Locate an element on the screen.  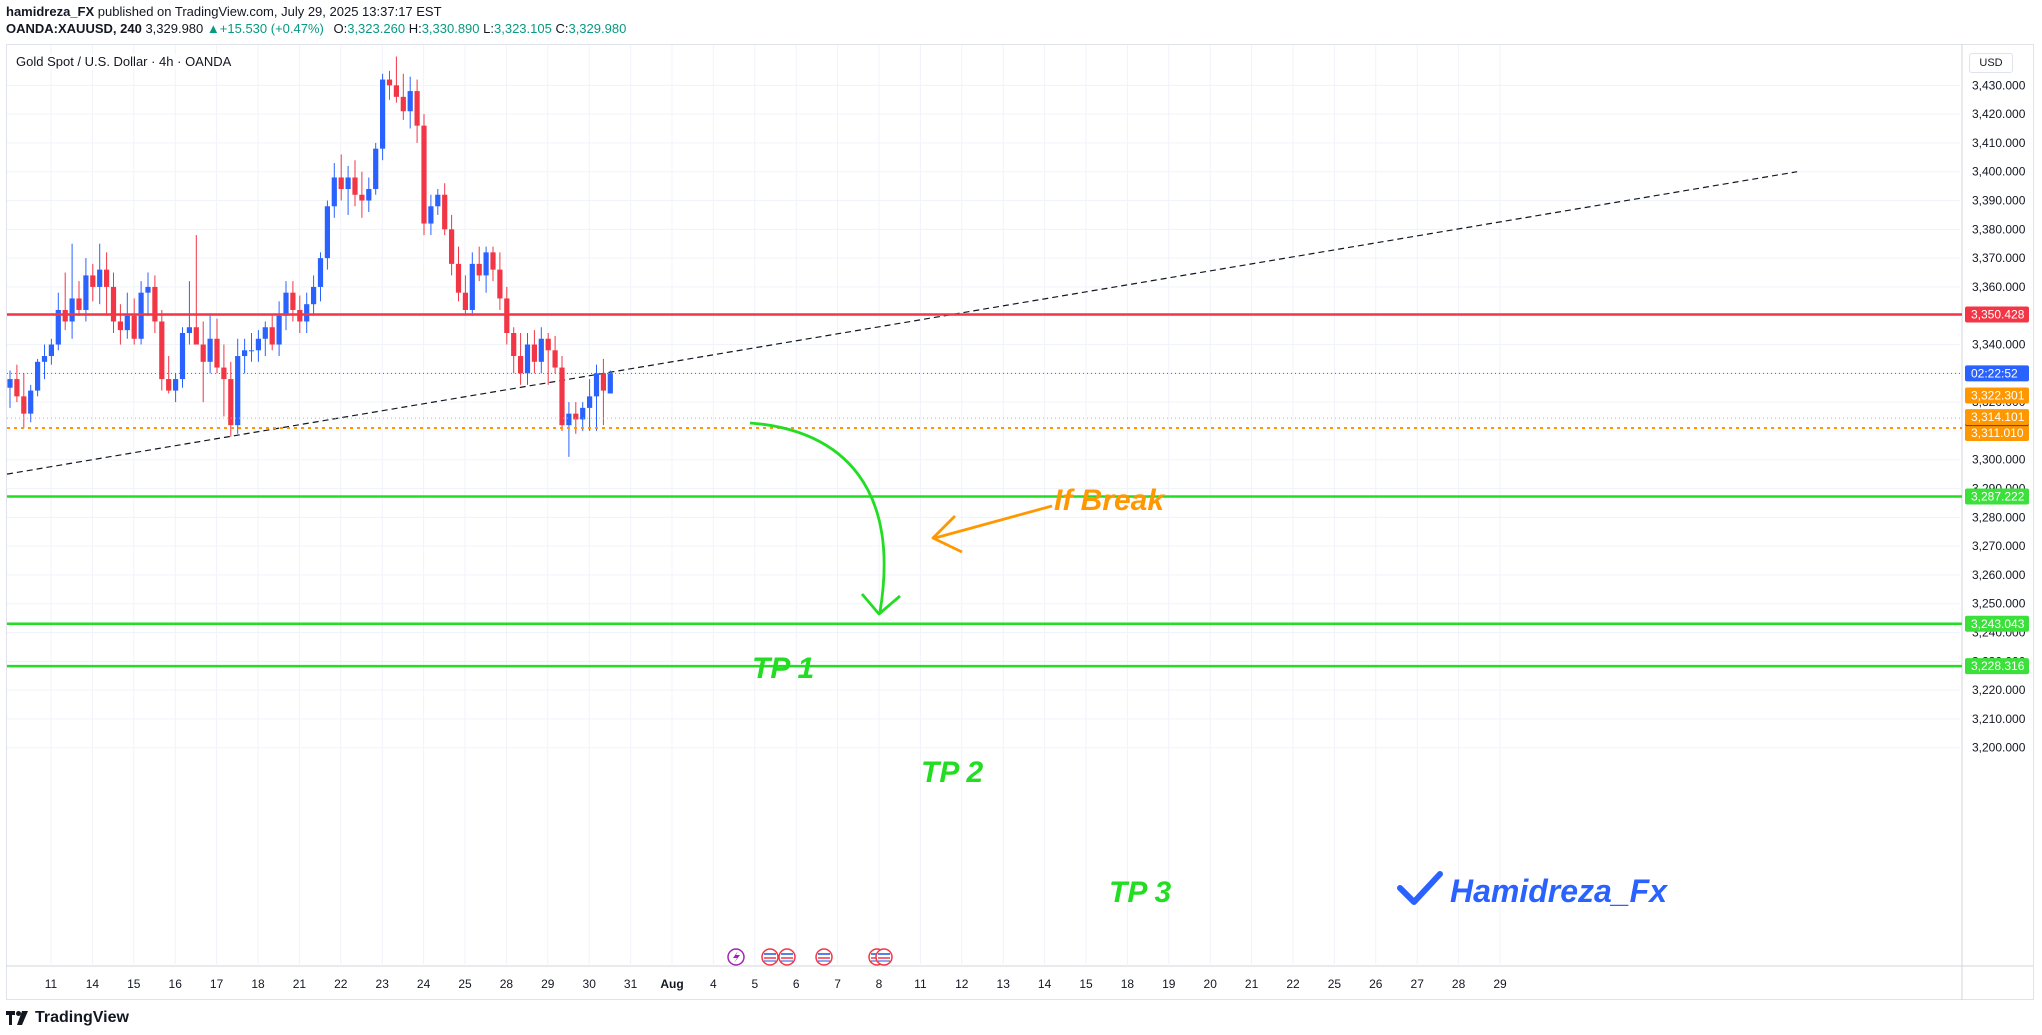
orange-arrow is located at coordinates (993, 522).